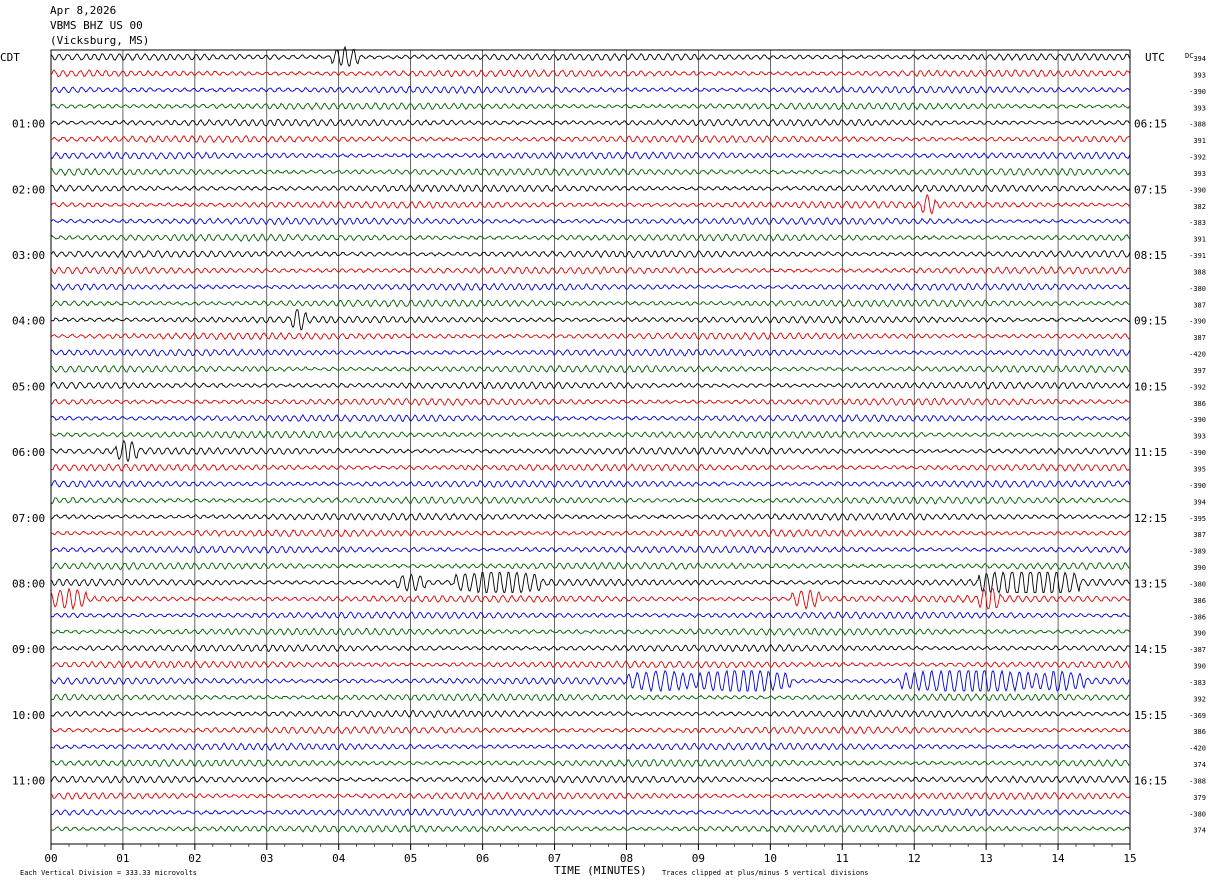  What do you see at coordinates (28, 649) in the screenshot?
I see `left-hour-label: 09:00` at bounding box center [28, 649].